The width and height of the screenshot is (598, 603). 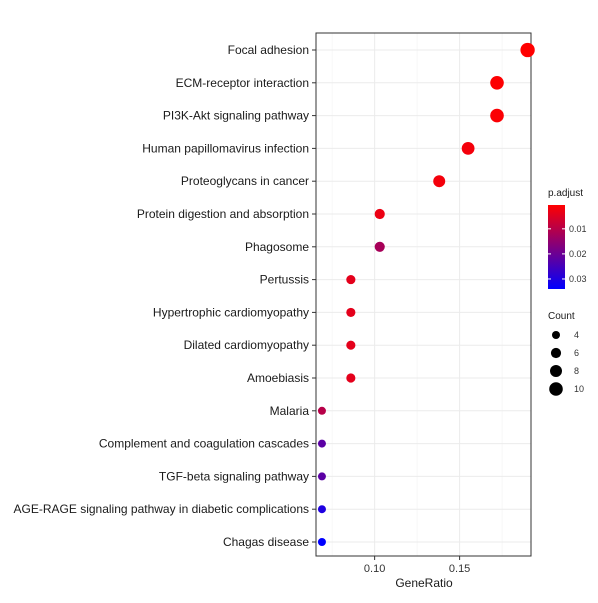 What do you see at coordinates (278, 378) in the screenshot?
I see `term-label: Amoebiasis` at bounding box center [278, 378].